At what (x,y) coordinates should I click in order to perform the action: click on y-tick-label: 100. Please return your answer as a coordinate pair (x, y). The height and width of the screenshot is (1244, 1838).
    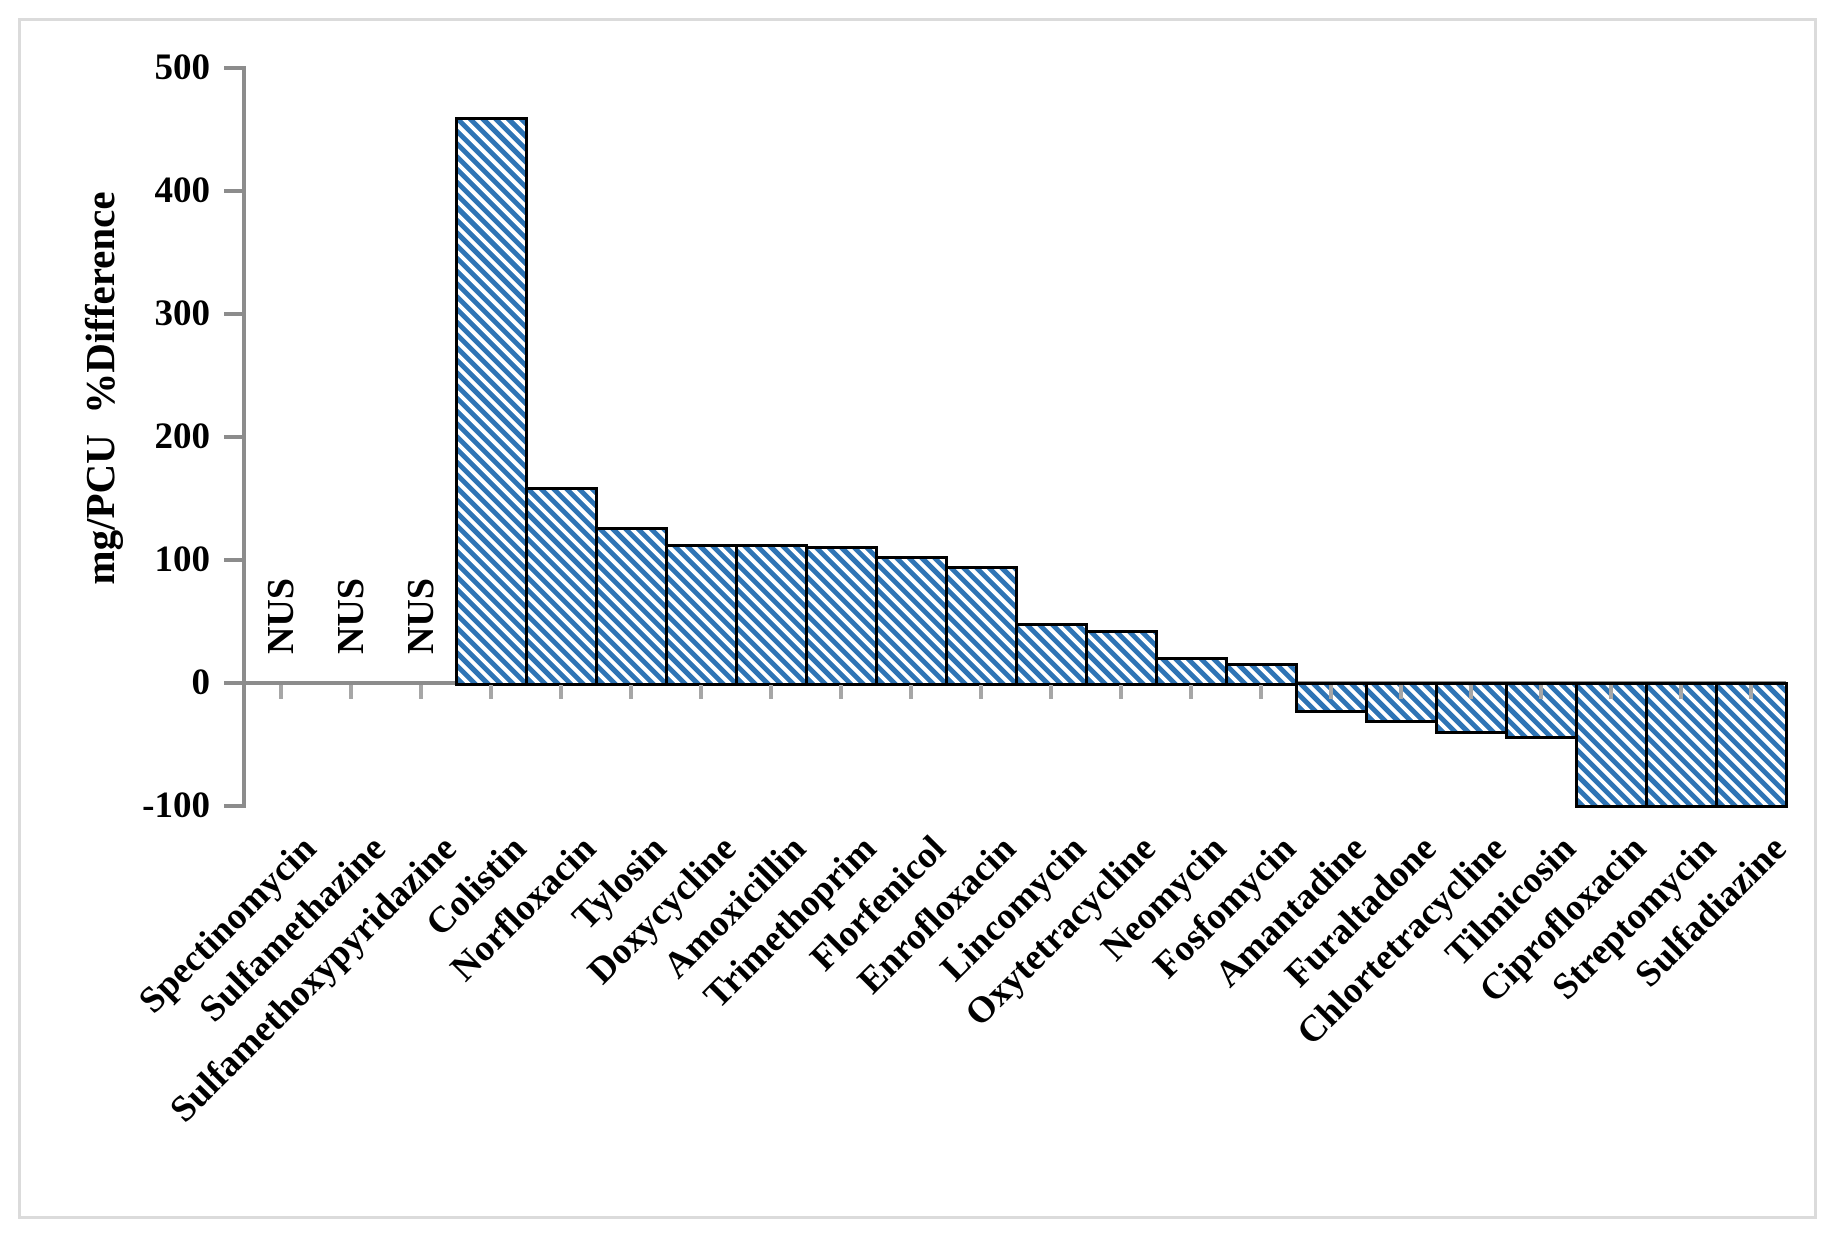
    Looking at the image, I should click on (182, 559).